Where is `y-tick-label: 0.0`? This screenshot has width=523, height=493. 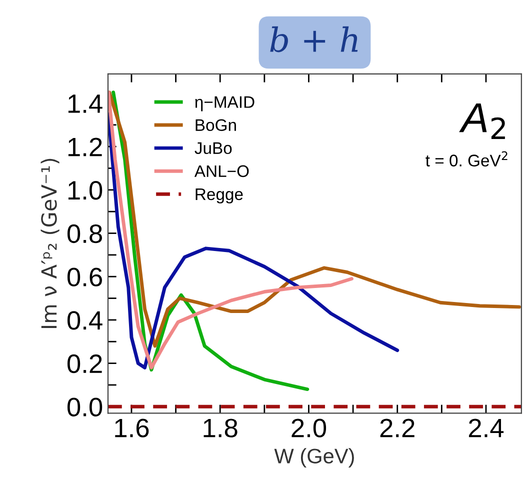
y-tick-label: 0.0 is located at coordinates (84, 407).